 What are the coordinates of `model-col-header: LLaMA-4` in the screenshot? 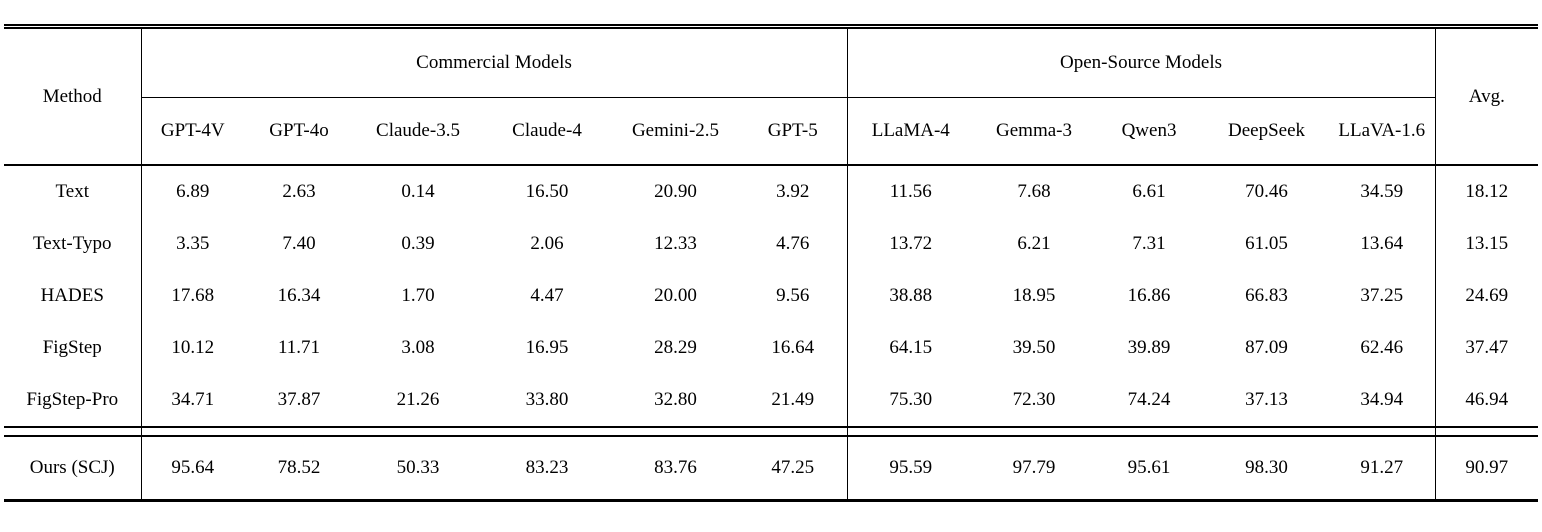 It's located at (910, 131).